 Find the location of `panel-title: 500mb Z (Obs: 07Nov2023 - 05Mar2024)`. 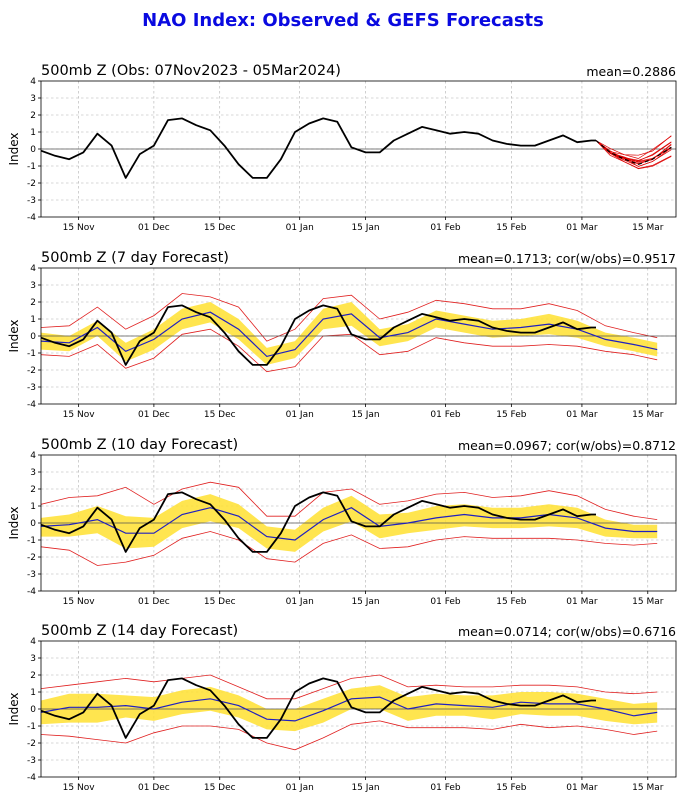

panel-title: 500mb Z (Obs: 07Nov2023 - 05Mar2024) is located at coordinates (191, 71).